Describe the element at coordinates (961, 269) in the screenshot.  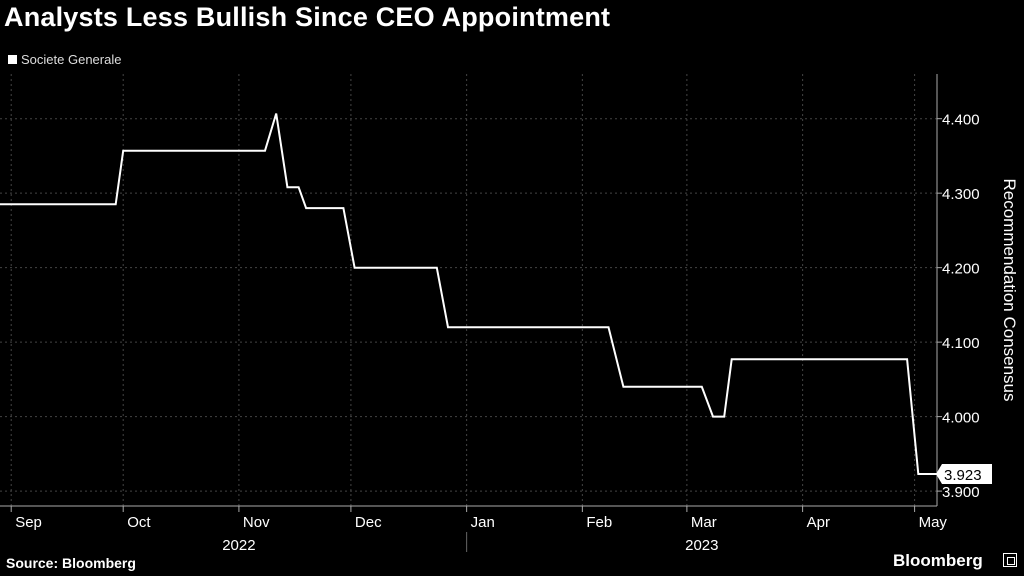
I see `y-tick-label: 4.200` at that location.